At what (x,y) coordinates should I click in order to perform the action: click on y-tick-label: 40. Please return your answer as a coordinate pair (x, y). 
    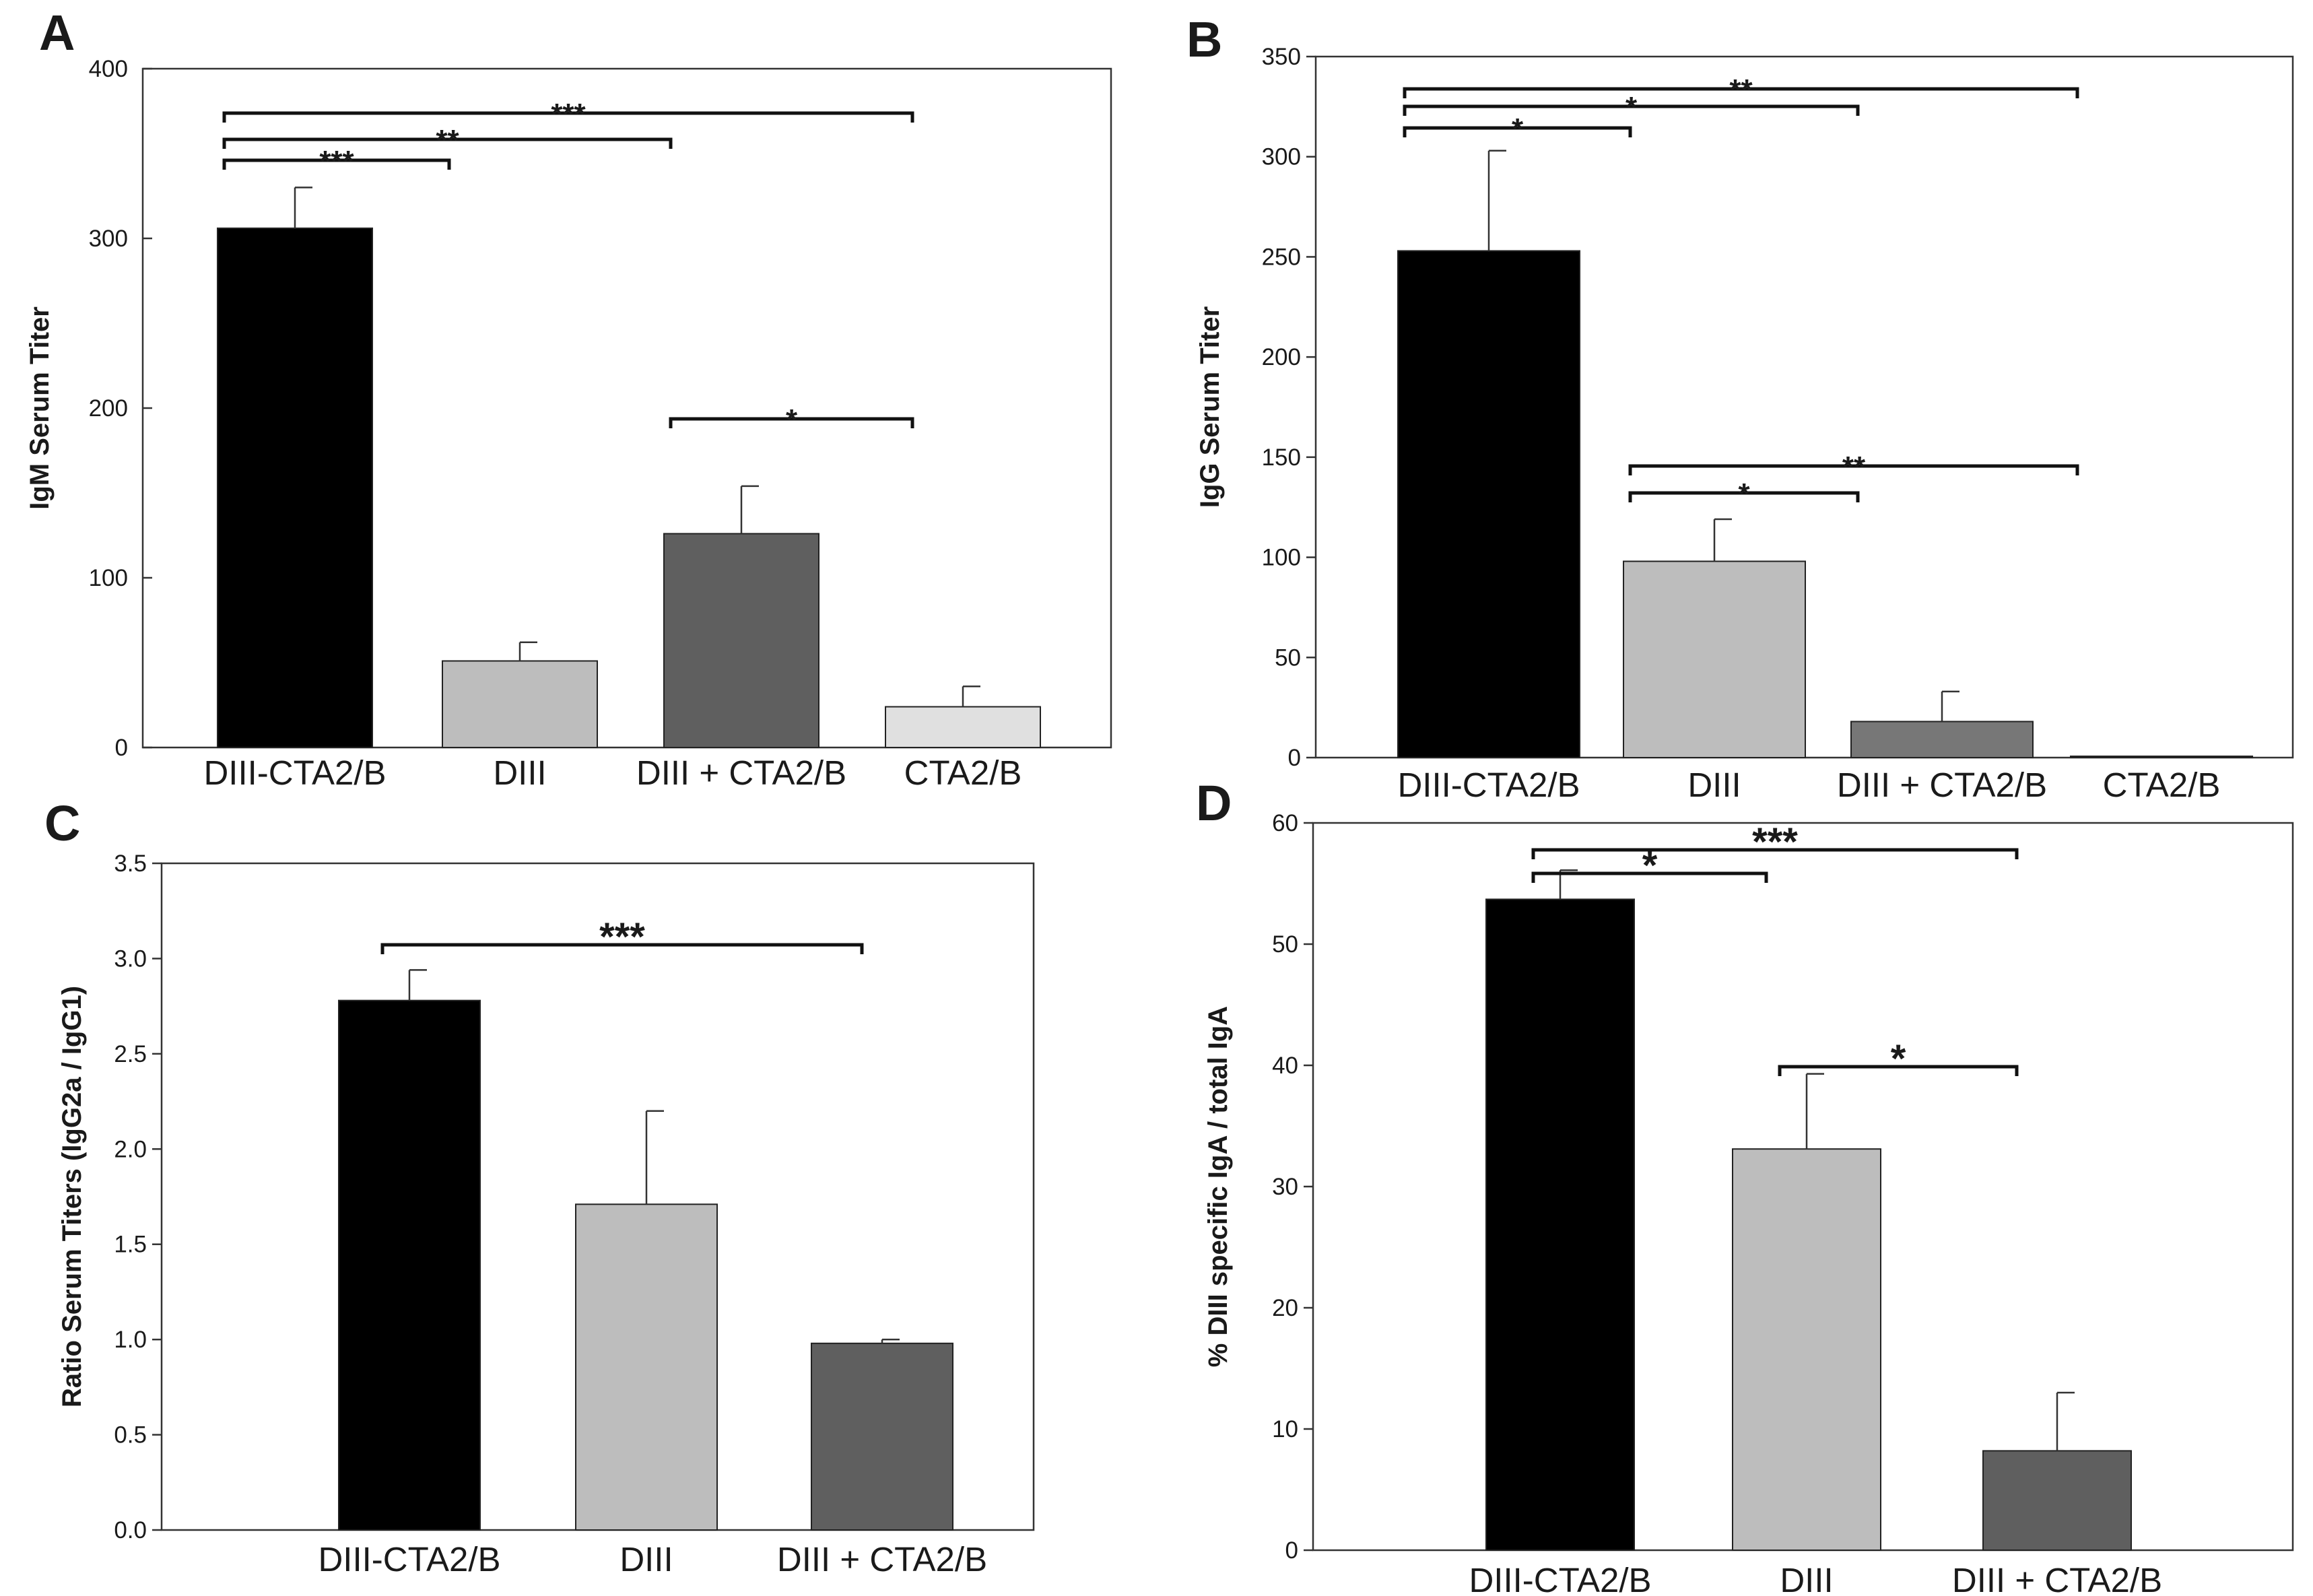
    Looking at the image, I should click on (1285, 1066).